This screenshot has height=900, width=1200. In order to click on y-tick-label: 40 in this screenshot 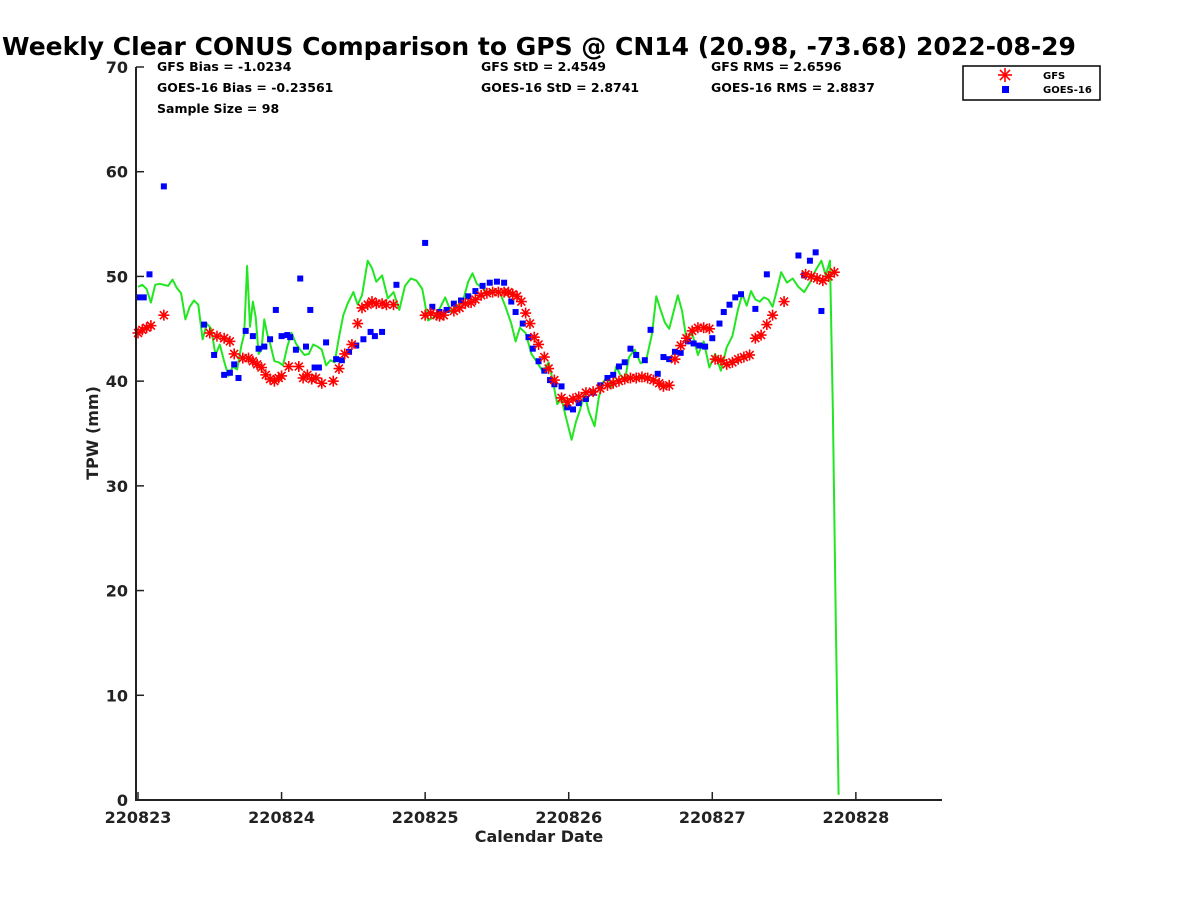, I will do `click(117, 381)`.